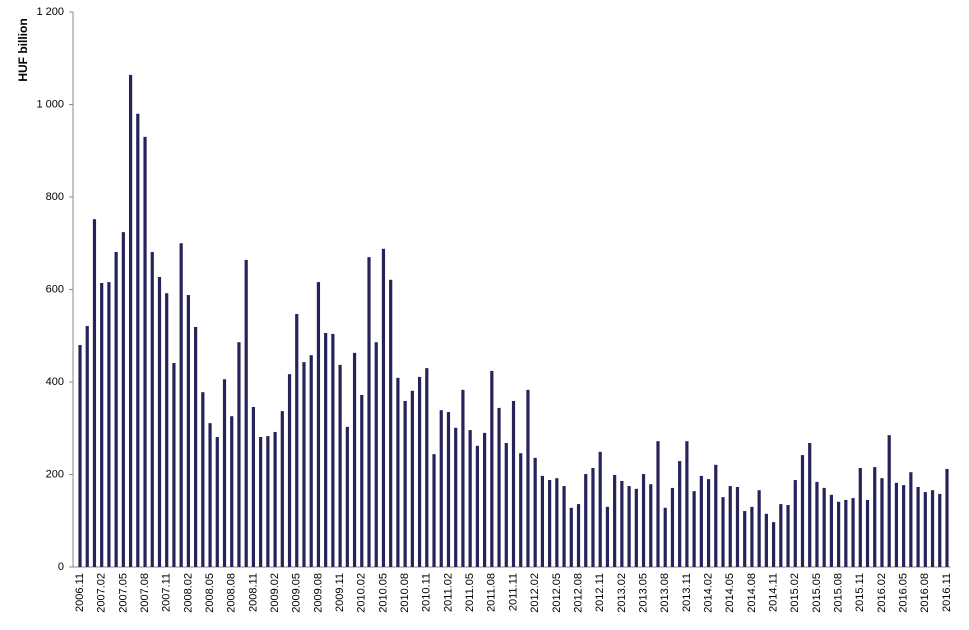 The image size is (969, 630). Describe the element at coordinates (383, 593) in the screenshot. I see `x-tick-label: 2010.05` at that location.